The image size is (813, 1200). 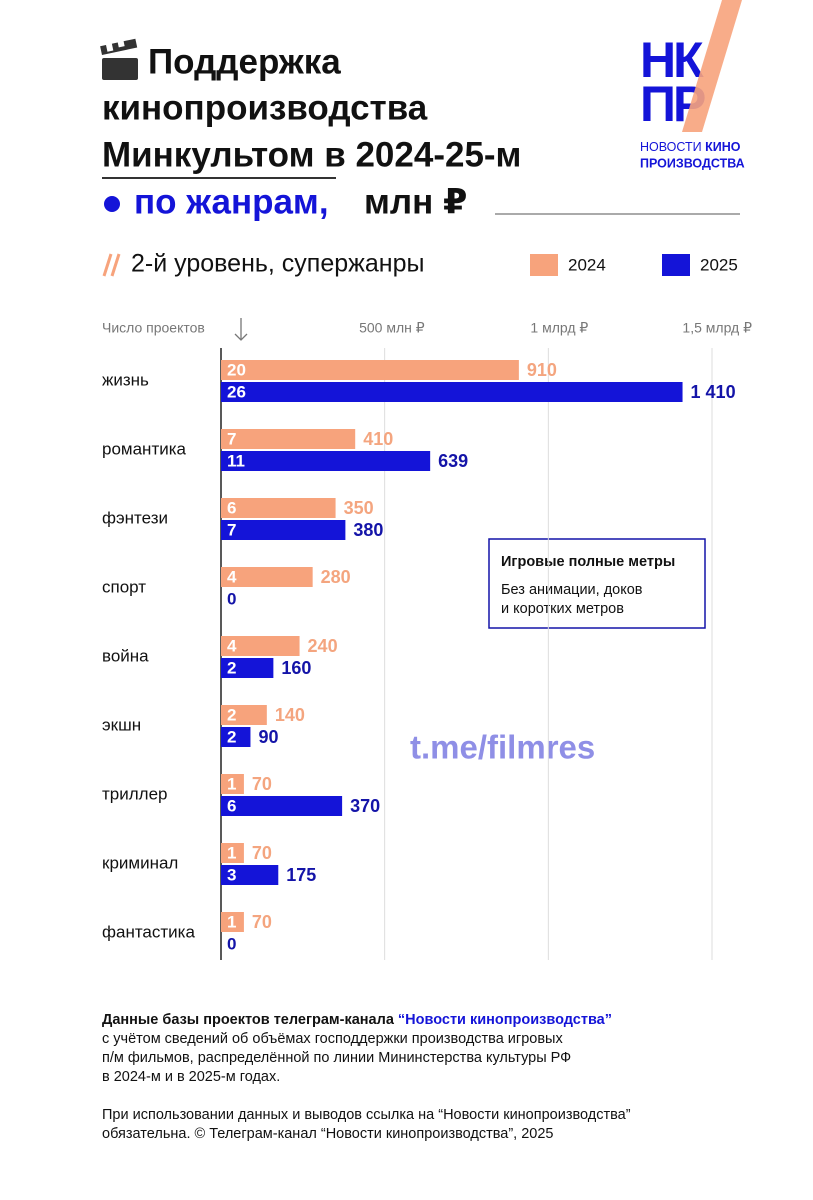 What do you see at coordinates (587, 264) in the screenshot?
I see `legend-label: 2024` at bounding box center [587, 264].